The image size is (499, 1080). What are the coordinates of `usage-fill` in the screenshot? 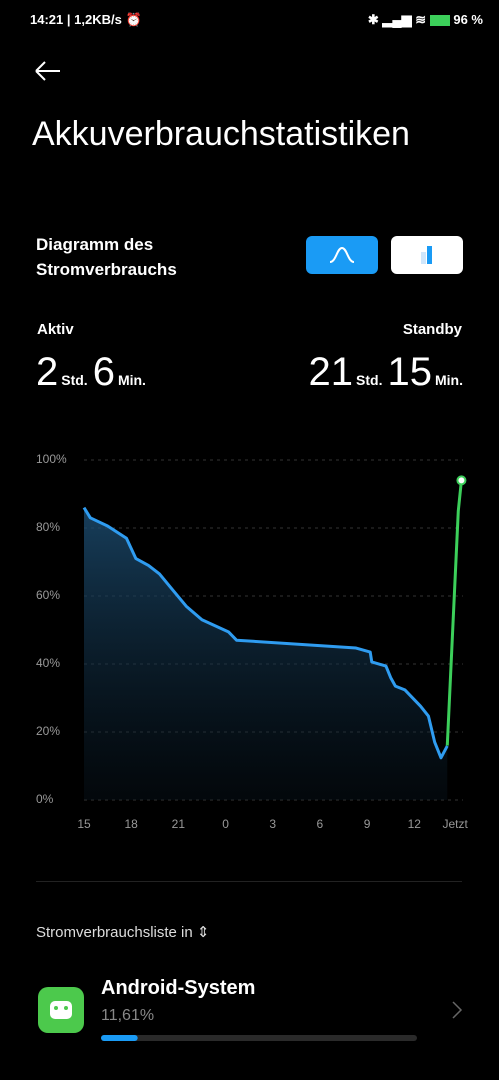 It's located at (119, 1038).